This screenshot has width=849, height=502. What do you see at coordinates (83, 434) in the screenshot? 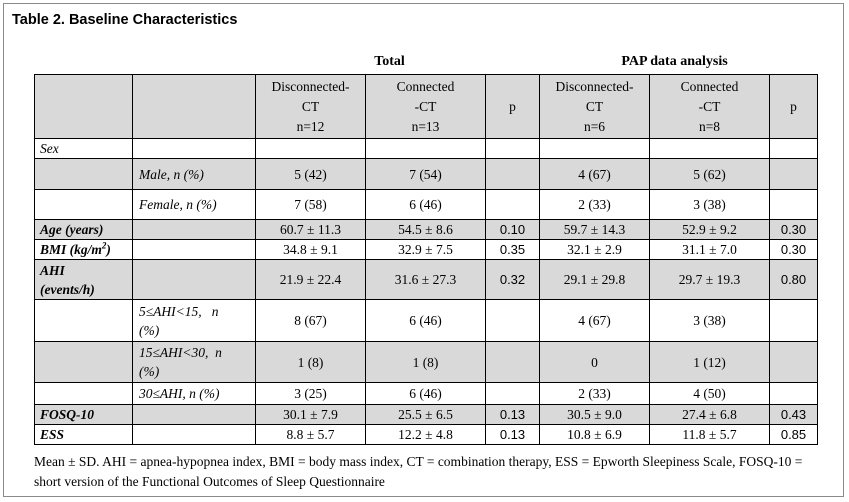
I see `row-label: ESS` at bounding box center [83, 434].